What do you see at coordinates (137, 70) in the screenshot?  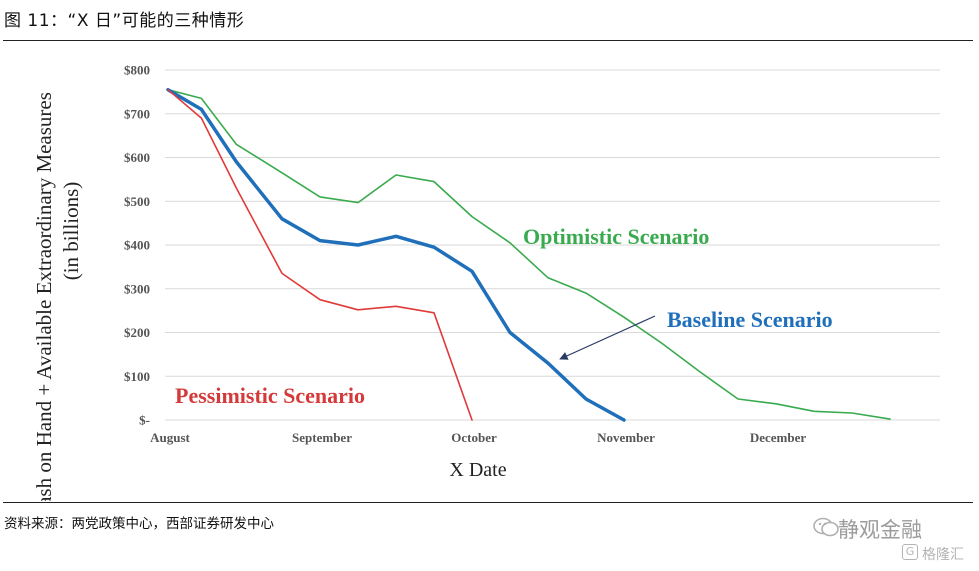 I see `y-tick-label: $800` at bounding box center [137, 70].